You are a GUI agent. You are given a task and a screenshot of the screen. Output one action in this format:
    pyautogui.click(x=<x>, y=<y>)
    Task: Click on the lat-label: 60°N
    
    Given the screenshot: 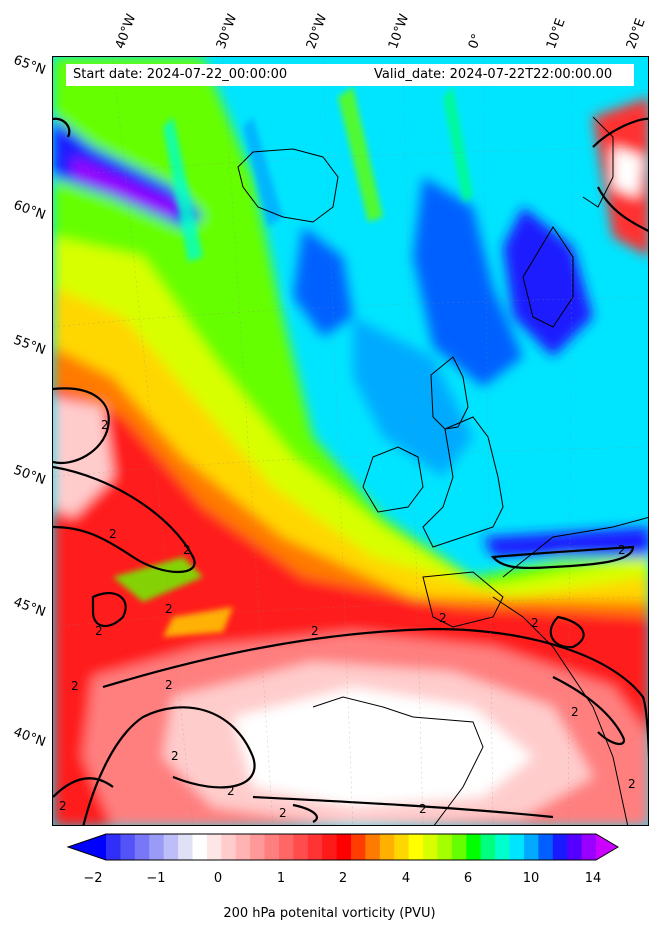 What is the action you would take?
    pyautogui.click(x=29, y=210)
    